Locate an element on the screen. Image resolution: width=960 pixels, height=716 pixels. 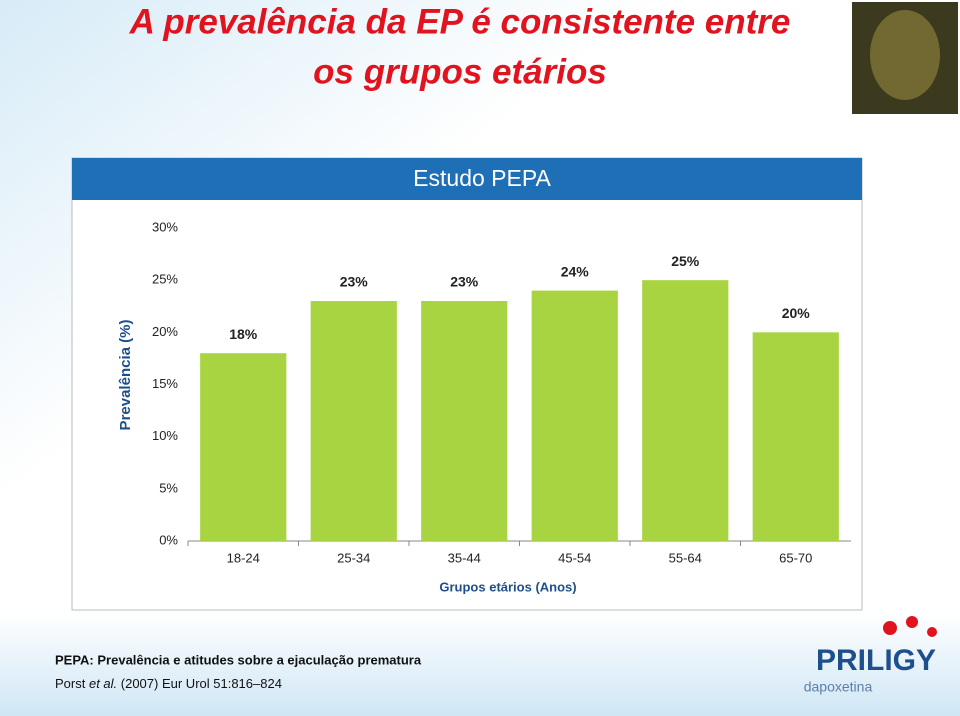
chart-header is located at coordinates (467, 179).